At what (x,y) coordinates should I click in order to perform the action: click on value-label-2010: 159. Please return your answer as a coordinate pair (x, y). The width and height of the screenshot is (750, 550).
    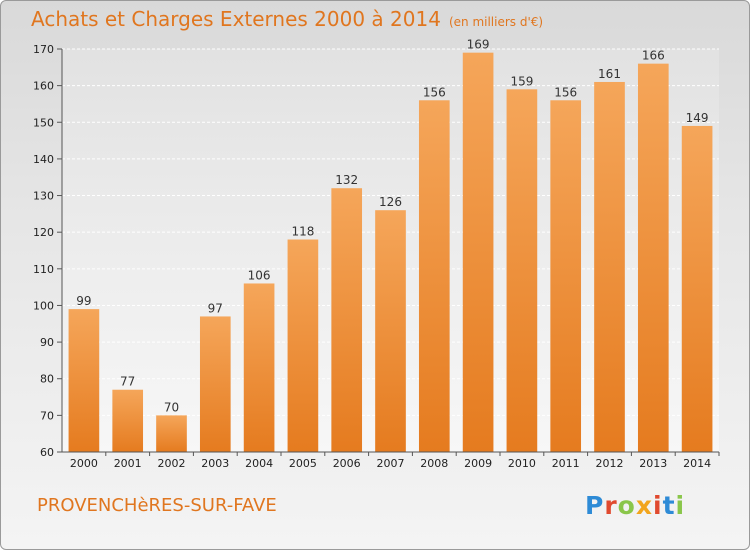
    Looking at the image, I should click on (521, 81).